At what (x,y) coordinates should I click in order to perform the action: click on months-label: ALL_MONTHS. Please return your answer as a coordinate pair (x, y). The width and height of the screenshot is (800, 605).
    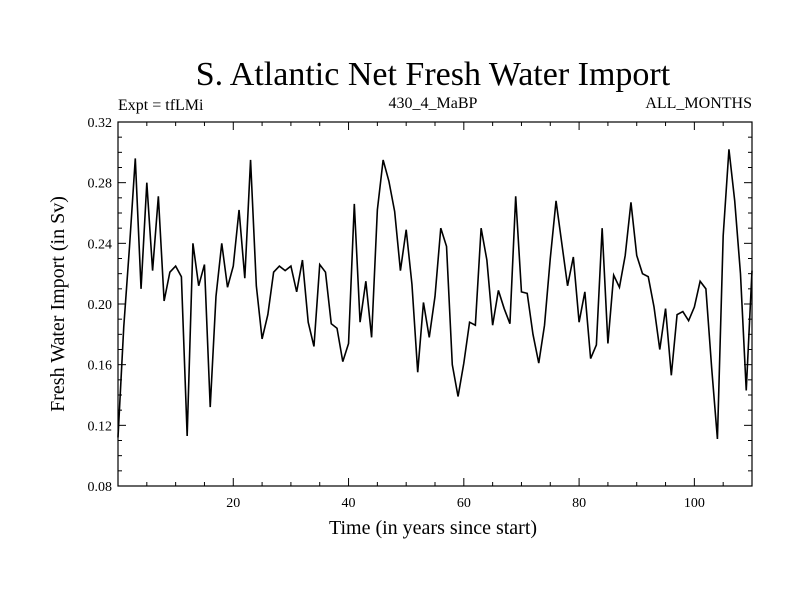
    Looking at the image, I should click on (698, 103).